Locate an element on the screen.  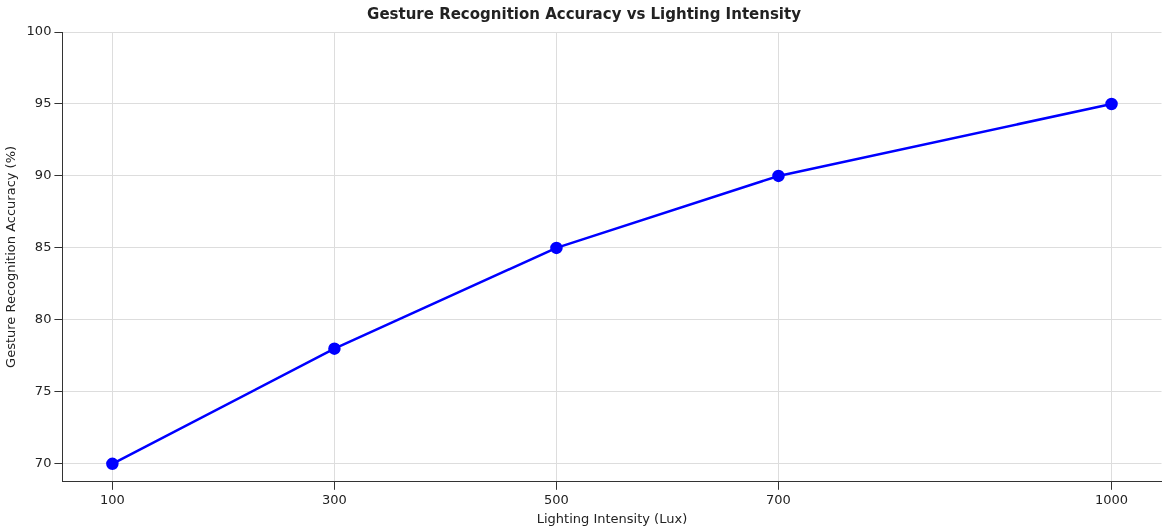
y-tick-label: 85 is located at coordinates (43, 247).